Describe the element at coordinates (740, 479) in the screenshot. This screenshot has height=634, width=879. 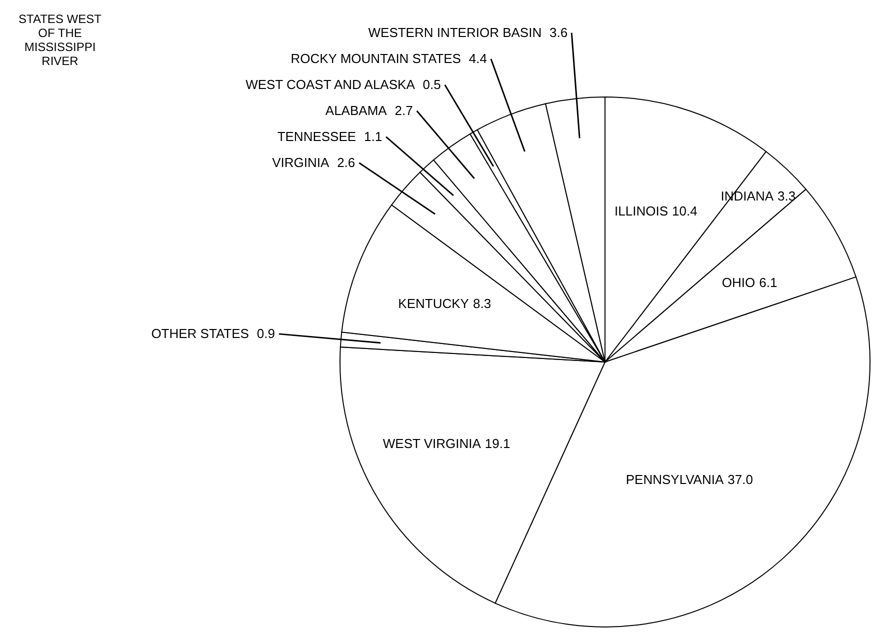
I see `data-label: 37.0` at that location.